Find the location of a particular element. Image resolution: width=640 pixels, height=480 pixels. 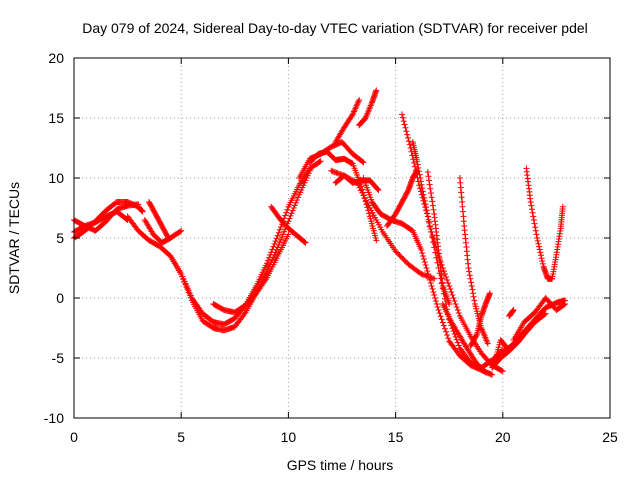

y-tick-label: -10 is located at coordinates (54, 418).